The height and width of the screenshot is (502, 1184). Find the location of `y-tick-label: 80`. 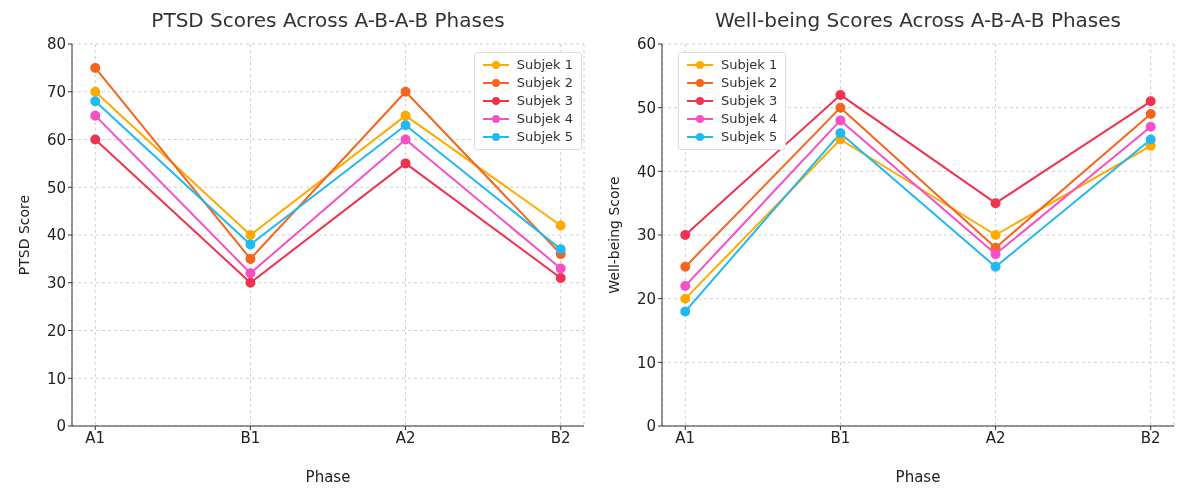

y-tick-label: 80 is located at coordinates (56, 44).